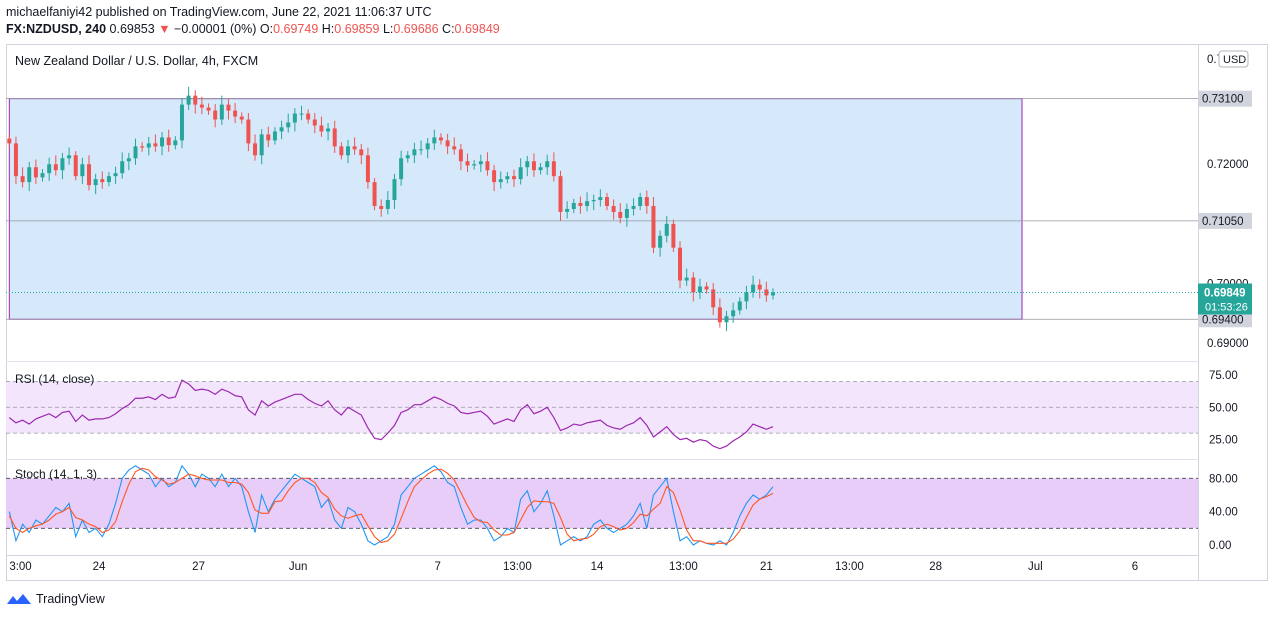  Describe the element at coordinates (56, 29) in the screenshot. I see `symbol: FX:NZDUSD, 240` at that location.